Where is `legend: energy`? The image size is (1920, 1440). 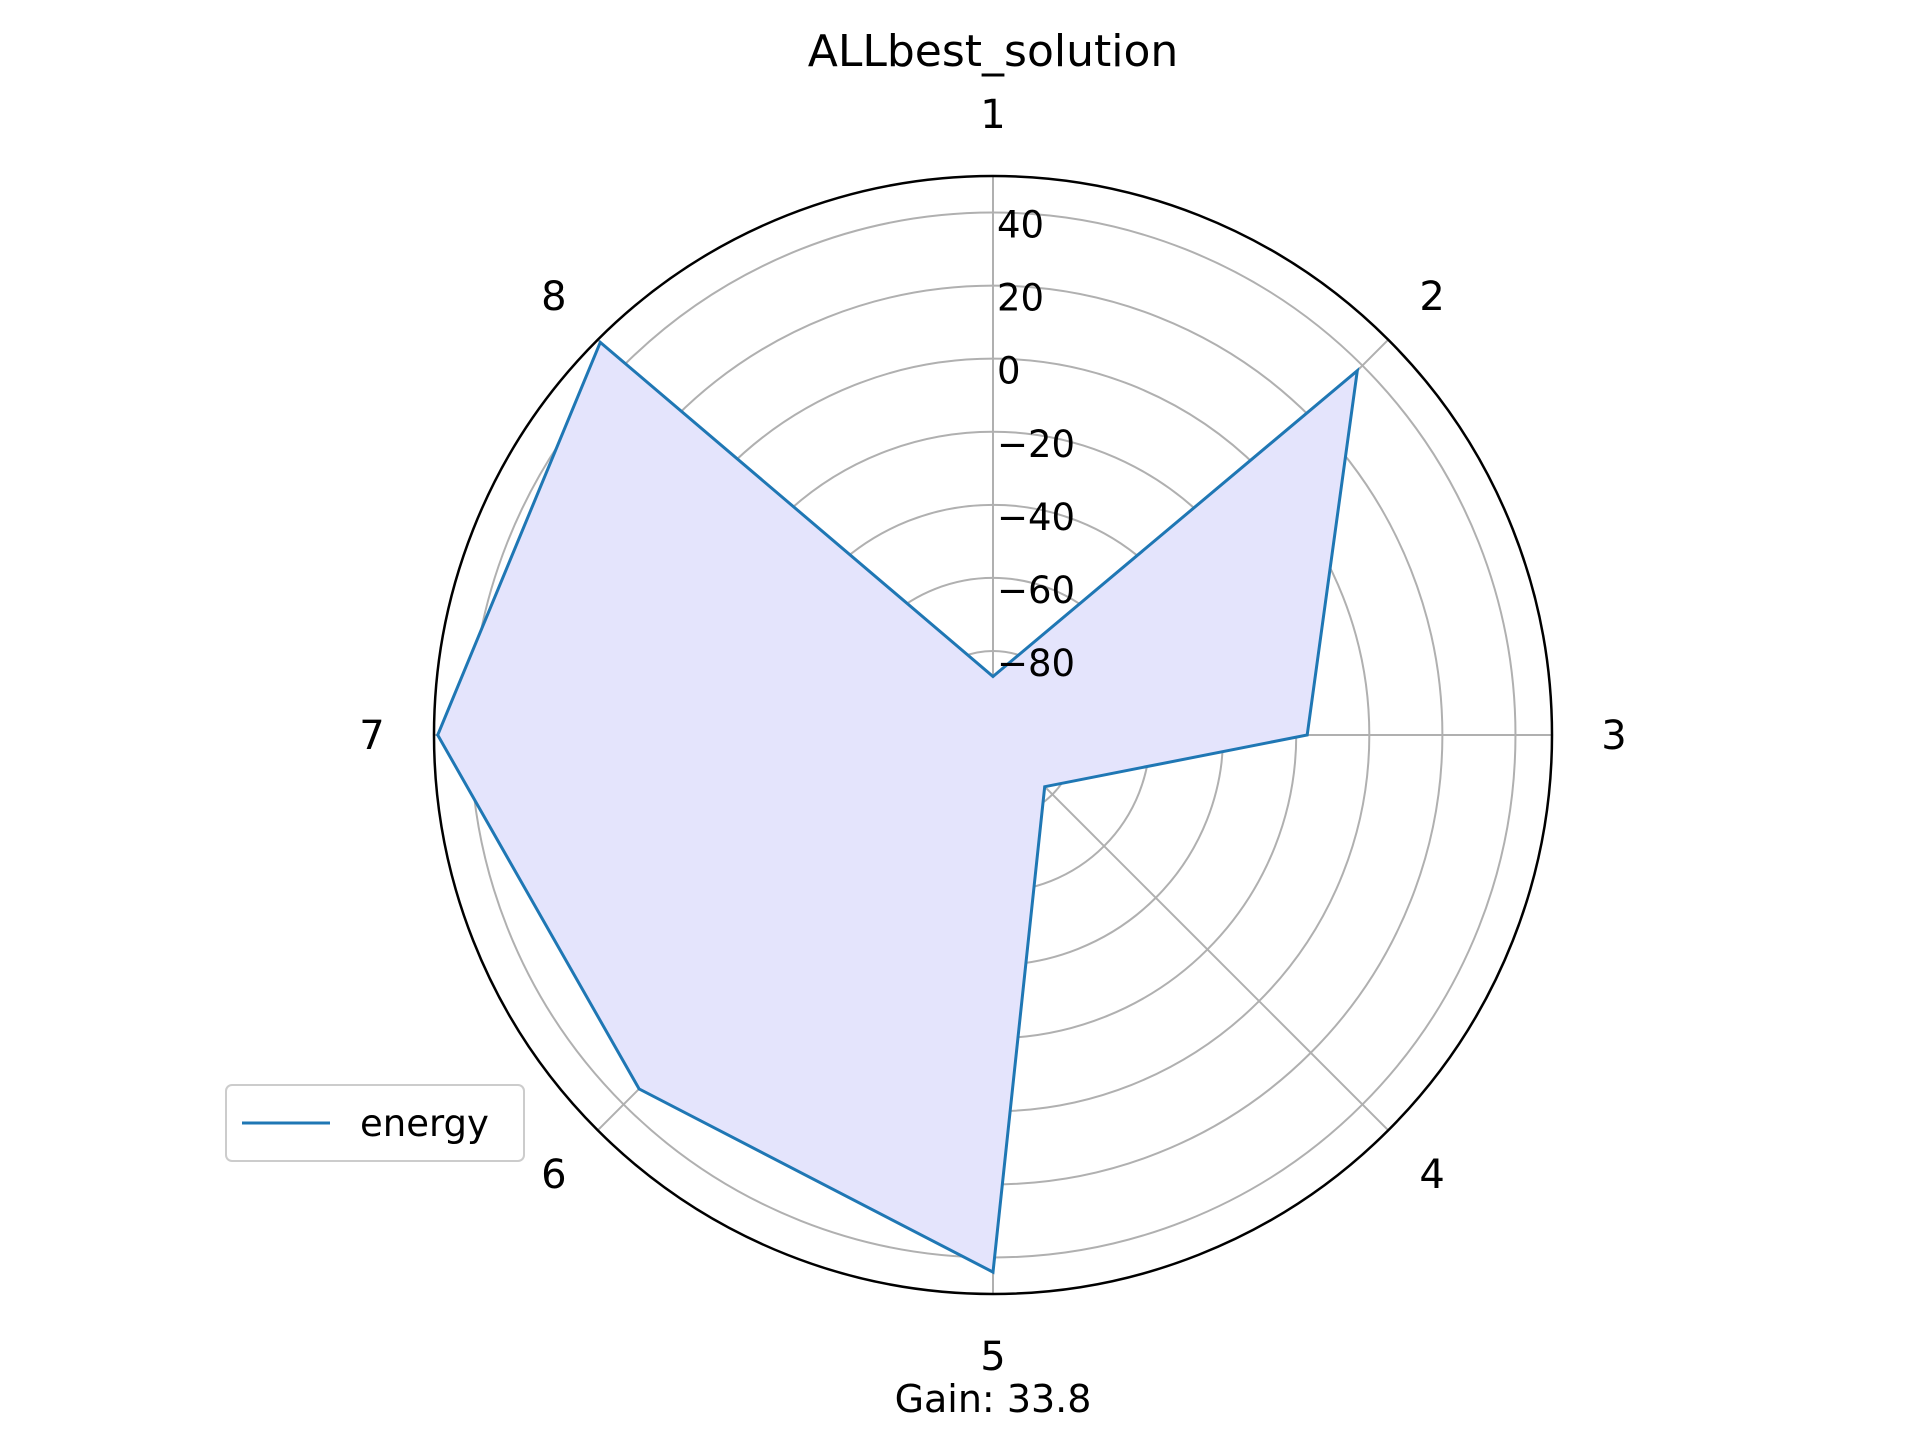 legend: energy is located at coordinates (375, 1123).